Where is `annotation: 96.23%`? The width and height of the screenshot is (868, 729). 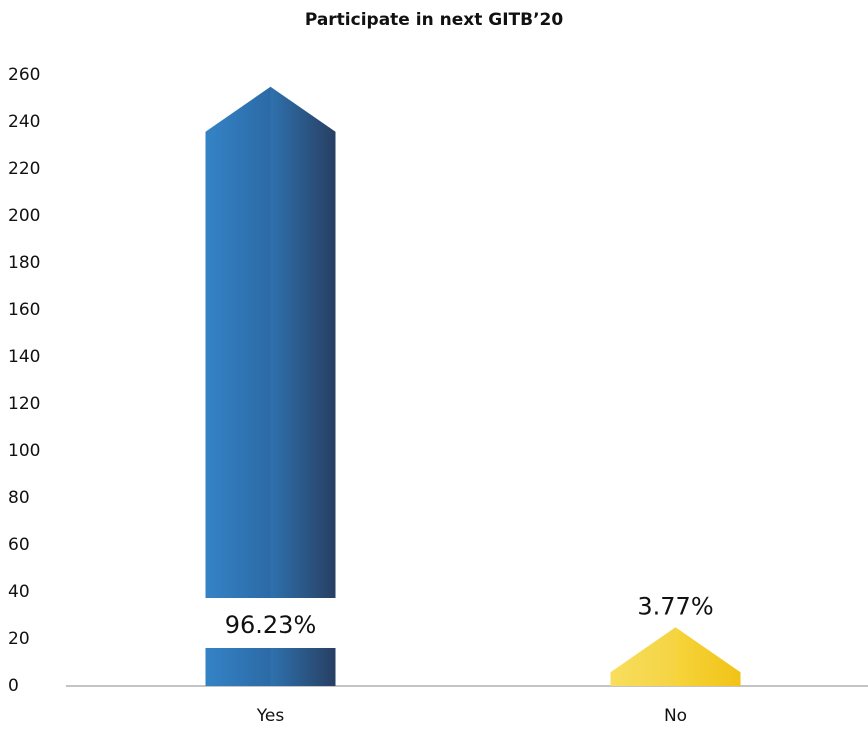 annotation: 96.23% is located at coordinates (271, 625).